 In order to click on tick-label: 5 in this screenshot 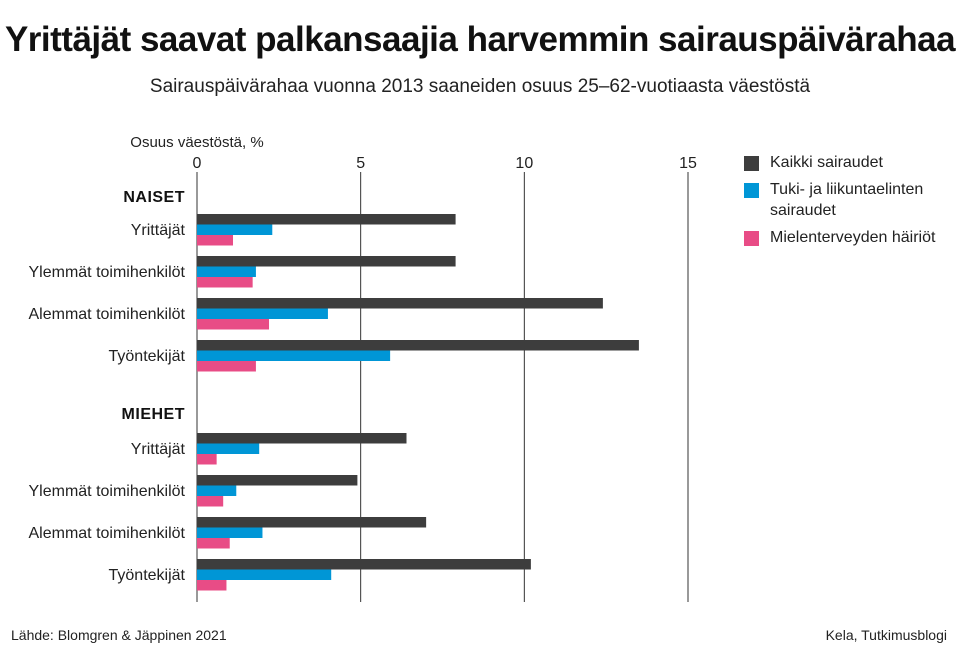, I will do `click(360, 163)`.